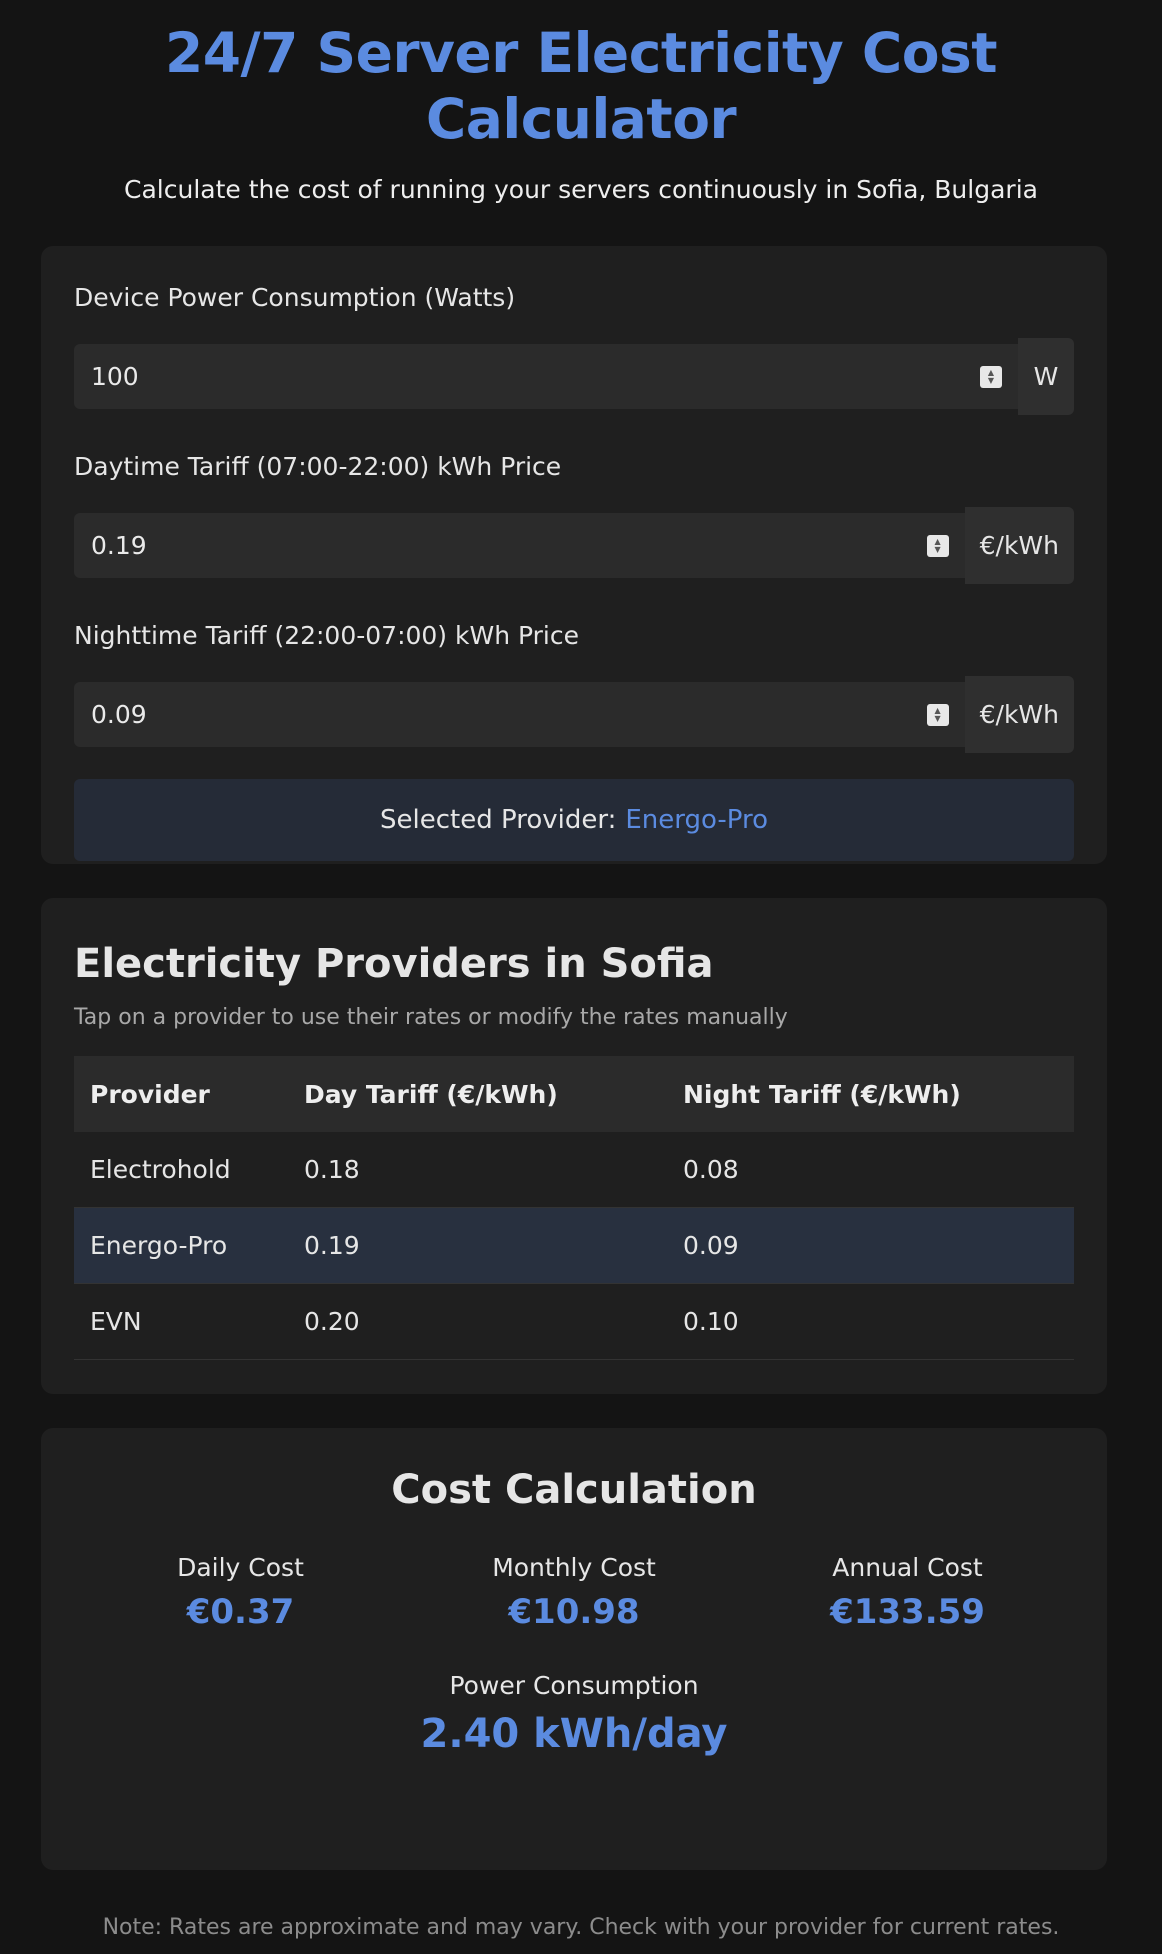  What do you see at coordinates (477, 1094) in the screenshot?
I see `column-header-day-tariff: Day Tariff (€/kWh)` at bounding box center [477, 1094].